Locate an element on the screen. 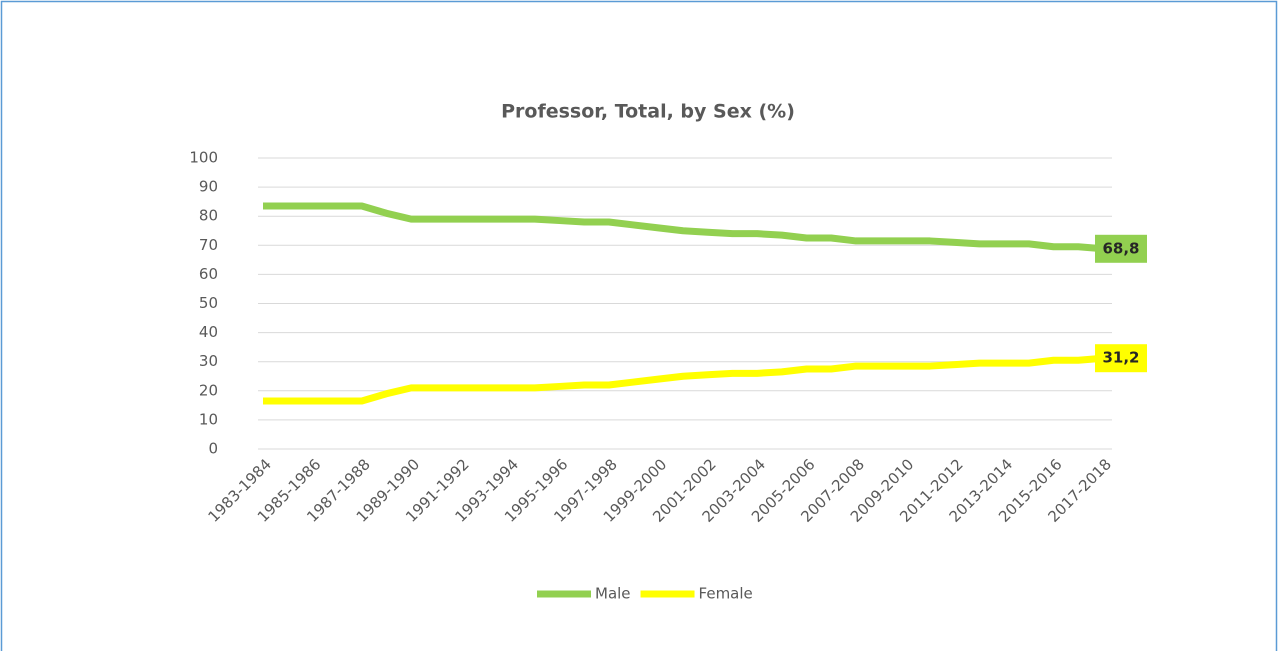  y-tick-label: 30 is located at coordinates (208, 361).